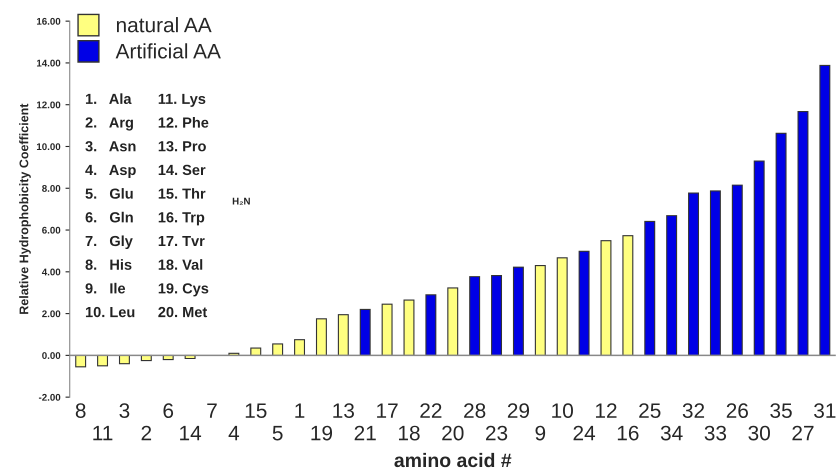 The width and height of the screenshot is (840, 470). What do you see at coordinates (825, 410) in the screenshot?
I see `x-tick-label: 31` at bounding box center [825, 410].